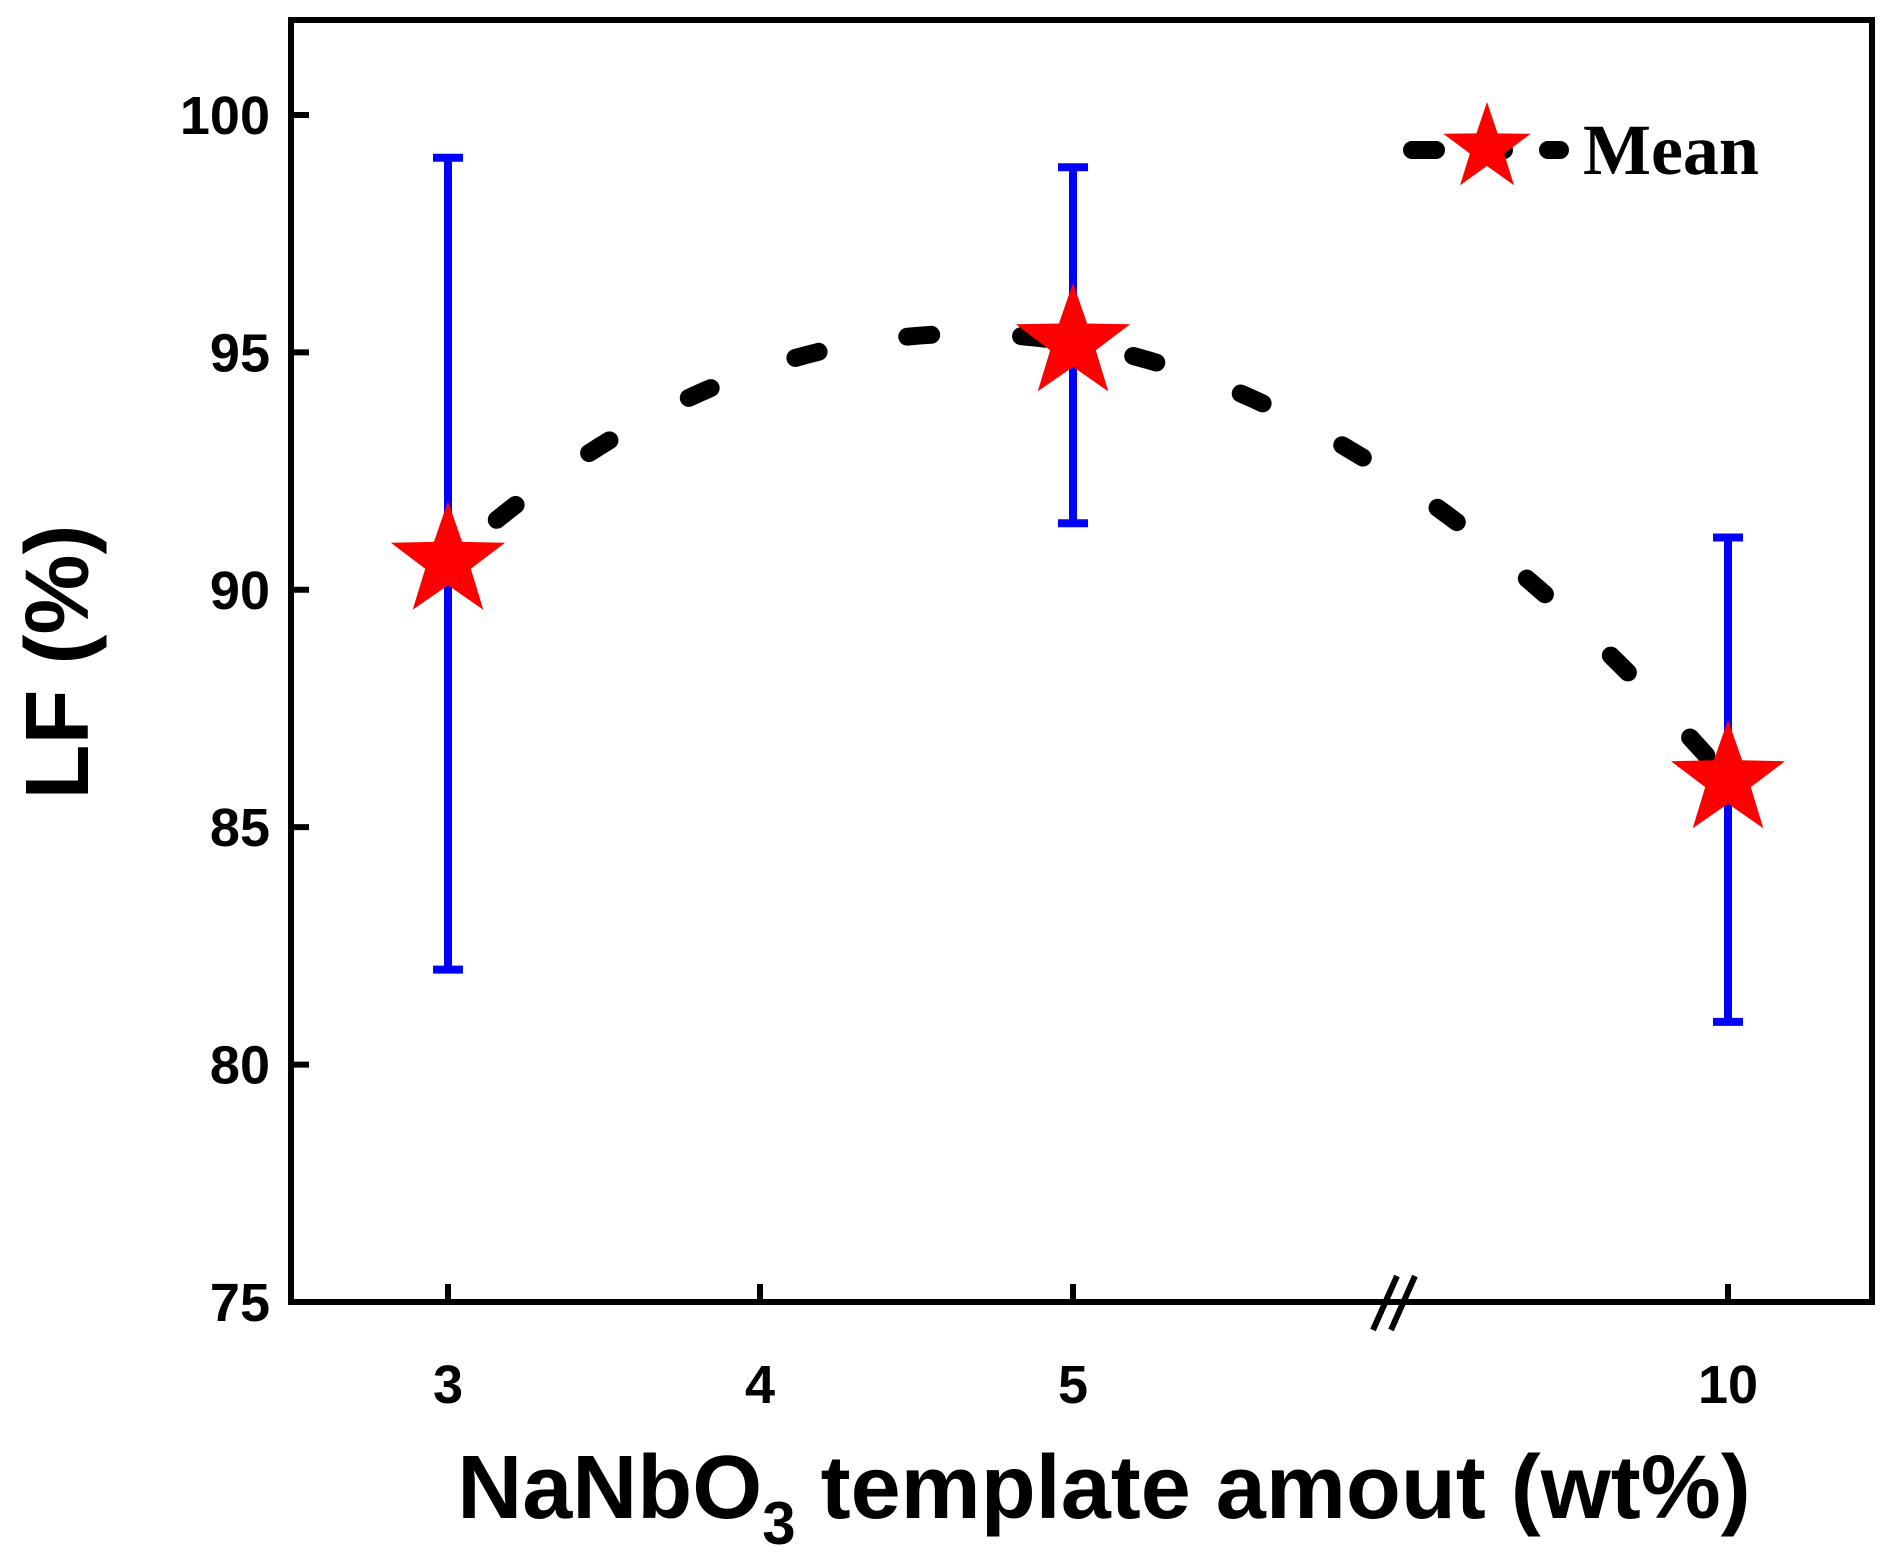 Image resolution: width=1902 pixels, height=1565 pixels. Describe the element at coordinates (1581, 146) in the screenshot. I see `legend: Mean` at that location.